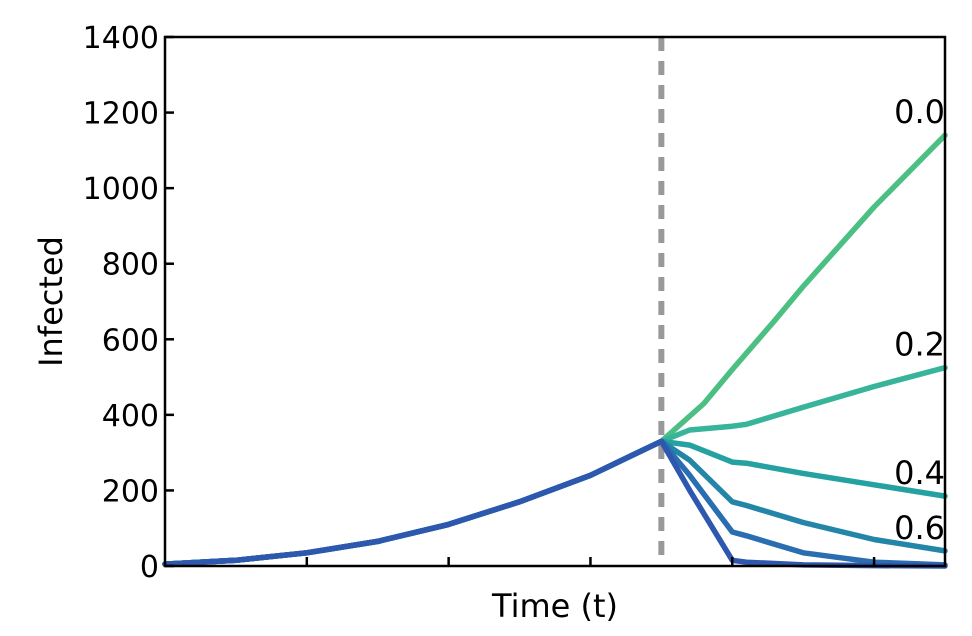  I want to click on series-label: 0.0, so click(919, 112).